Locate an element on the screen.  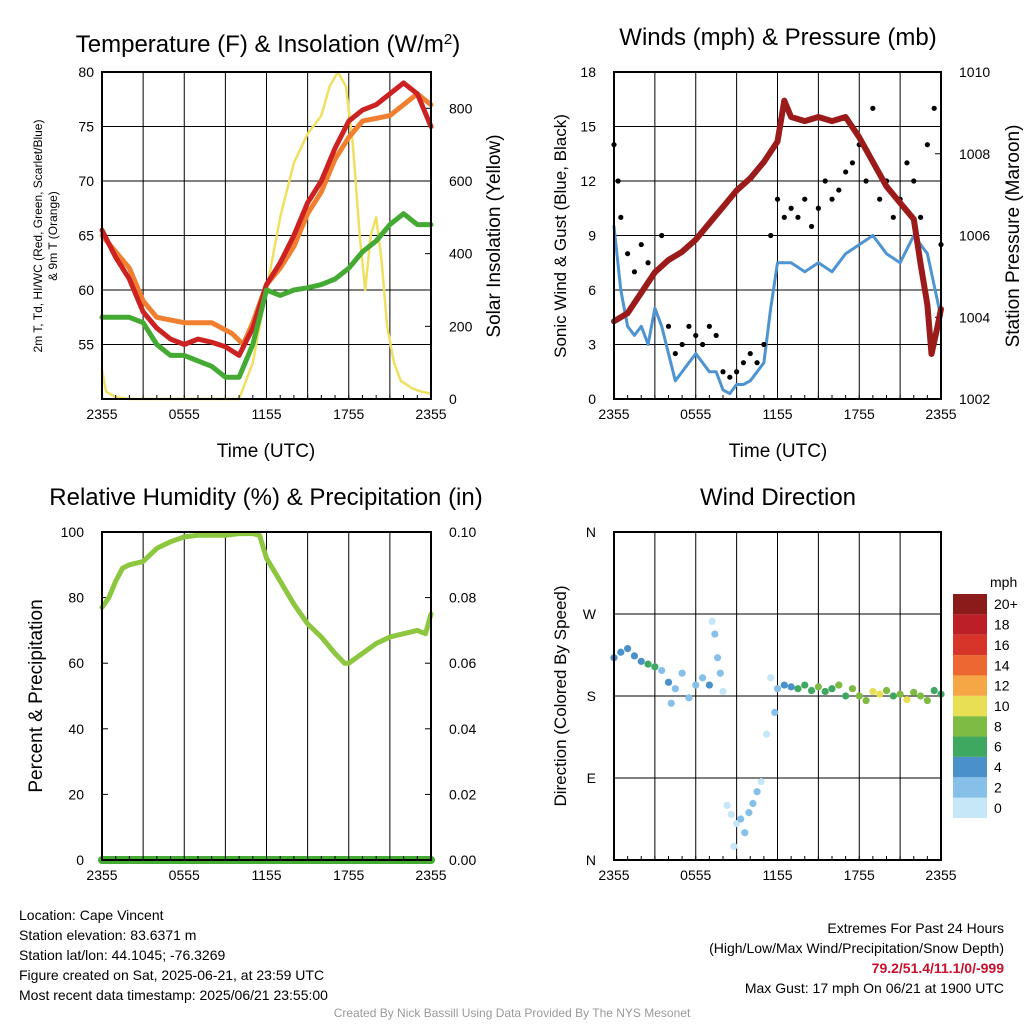
colorbar-label: 0 is located at coordinates (998, 808).